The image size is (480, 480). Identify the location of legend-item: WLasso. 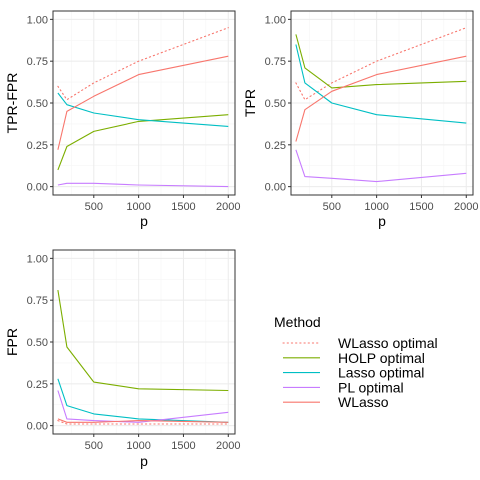
(336, 402).